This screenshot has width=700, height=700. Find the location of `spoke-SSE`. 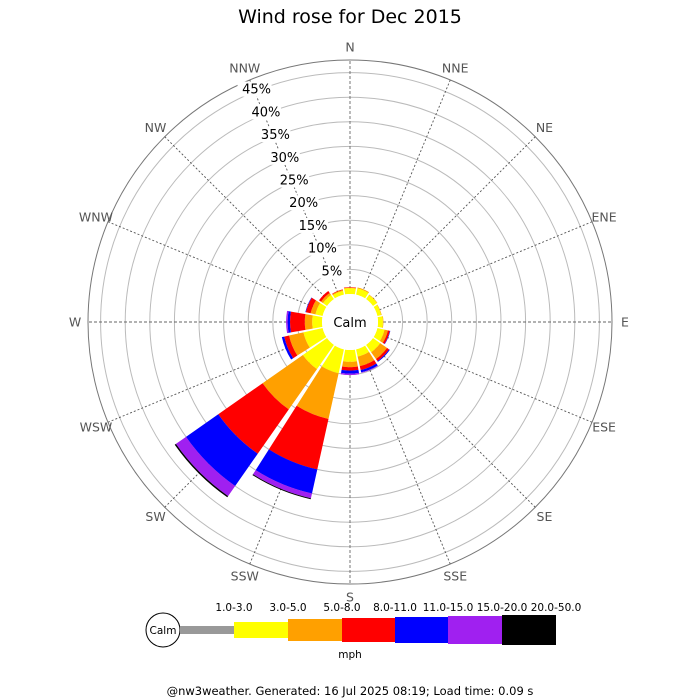

spoke-SSE is located at coordinates (405, 456).